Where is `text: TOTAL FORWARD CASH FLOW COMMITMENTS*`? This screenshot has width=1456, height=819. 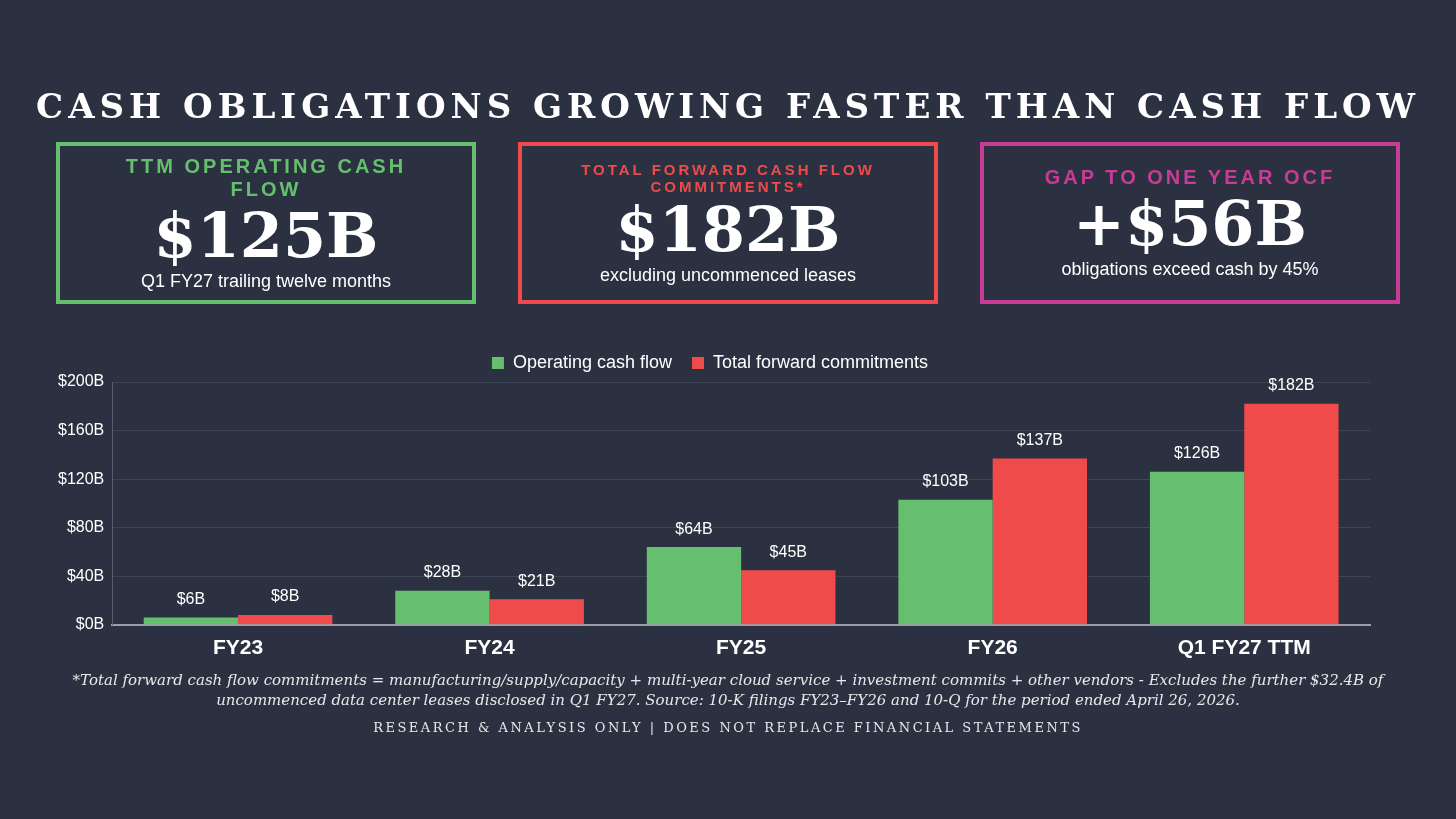
text: TOTAL FORWARD CASH FLOW COMMITMENTS* is located at coordinates (728, 177).